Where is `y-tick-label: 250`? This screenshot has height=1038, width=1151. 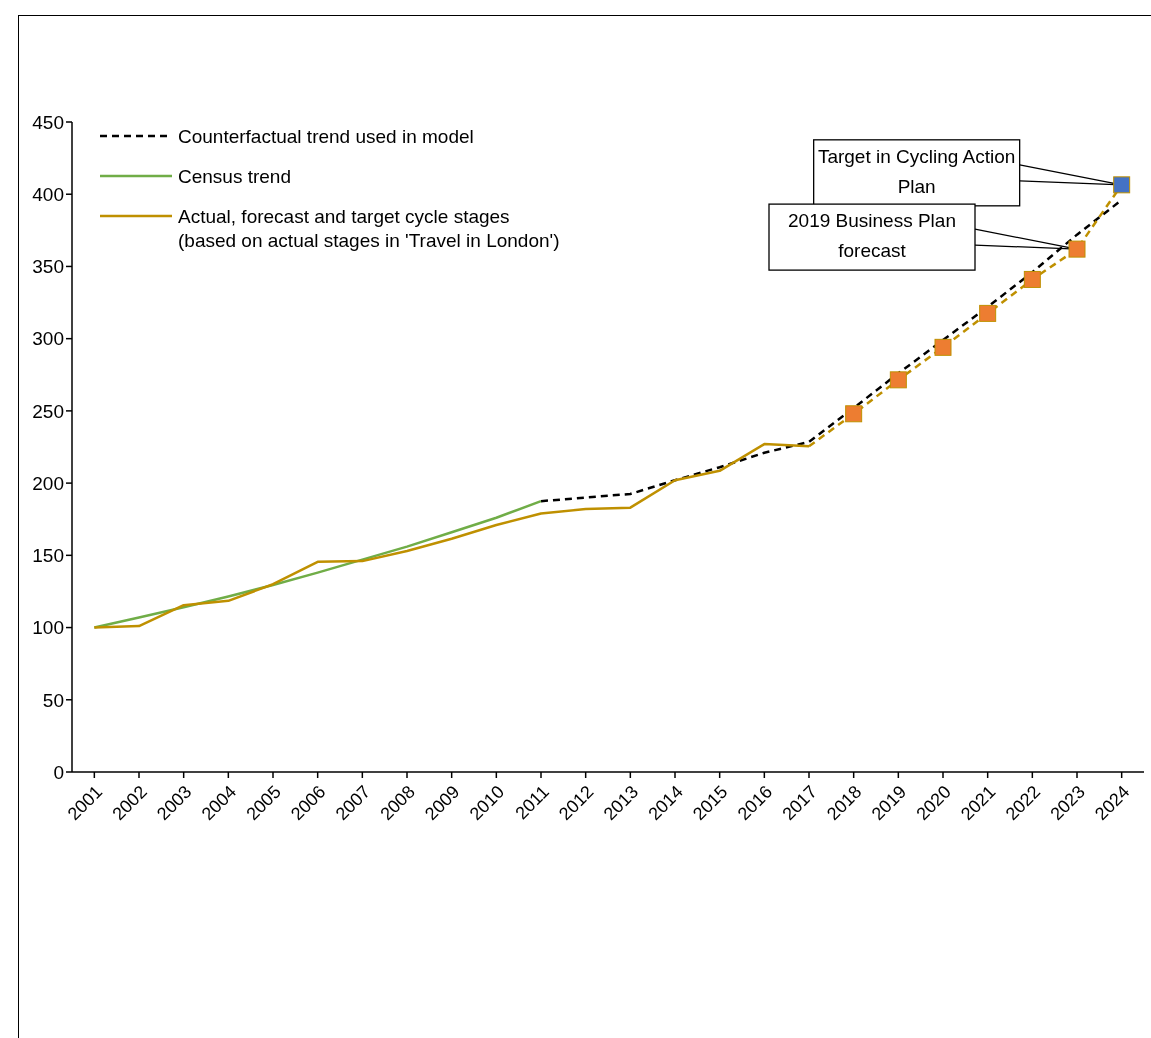 y-tick-label: 250 is located at coordinates (48, 411).